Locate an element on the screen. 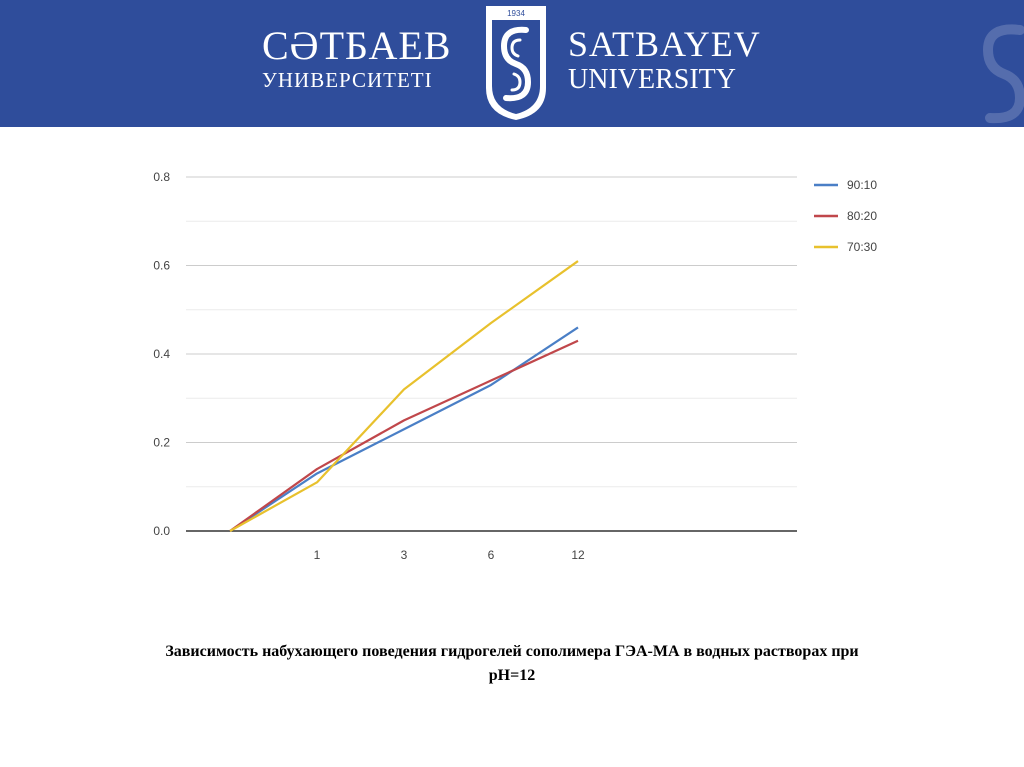  y-tick-label: 0.8 is located at coordinates (161, 177).